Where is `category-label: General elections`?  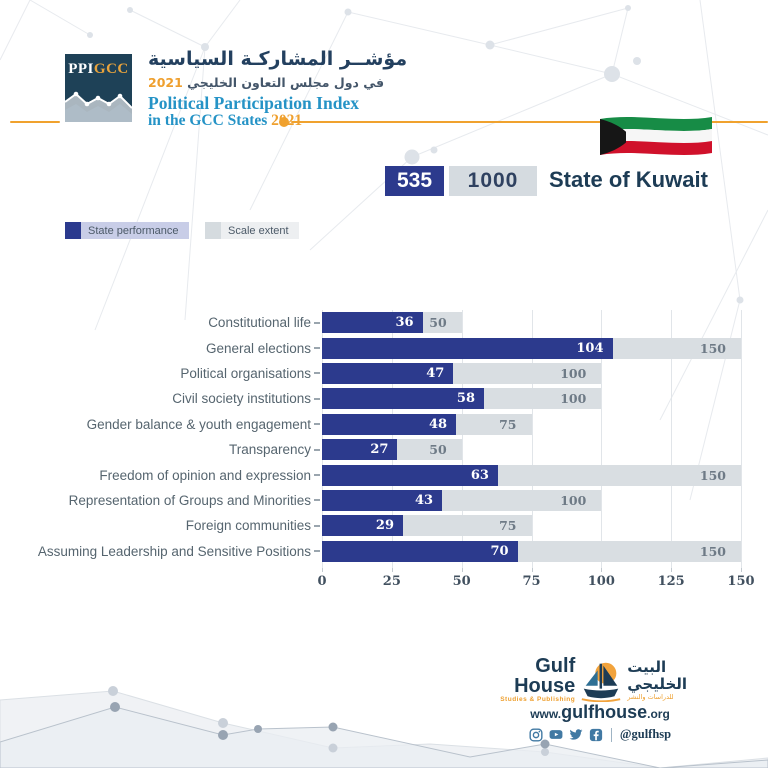 category-label: General elections is located at coordinates (258, 348).